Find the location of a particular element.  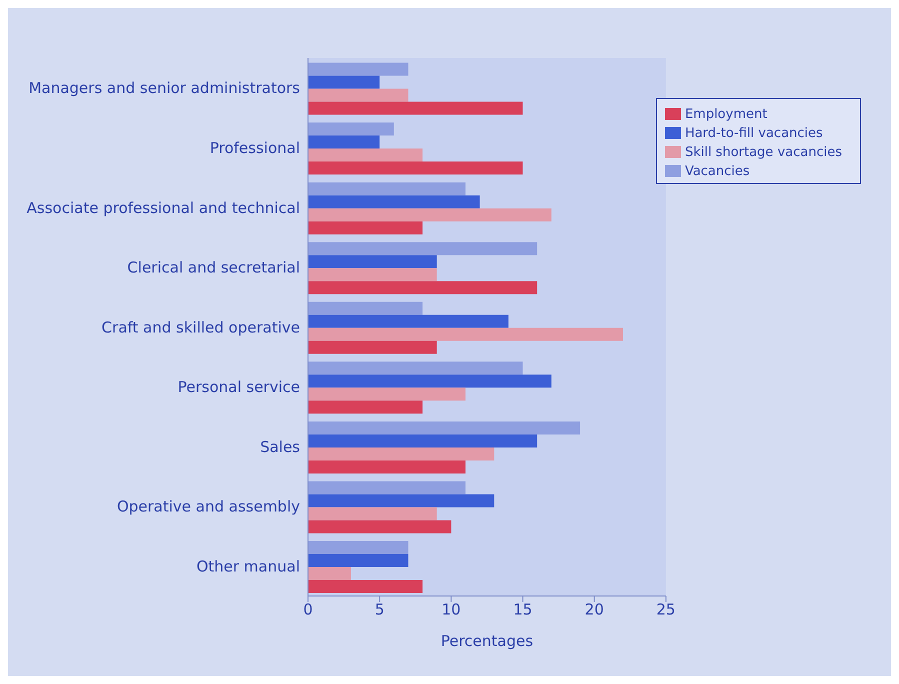

x-tick-label: 10 is located at coordinates (451, 609).